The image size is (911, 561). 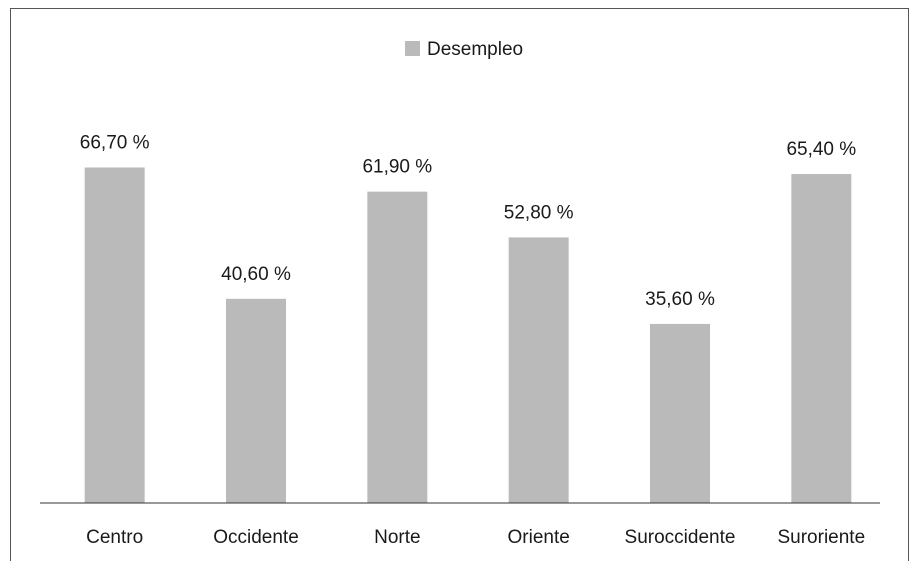 I want to click on x-tick-label: Suroriente, so click(x=821, y=537).